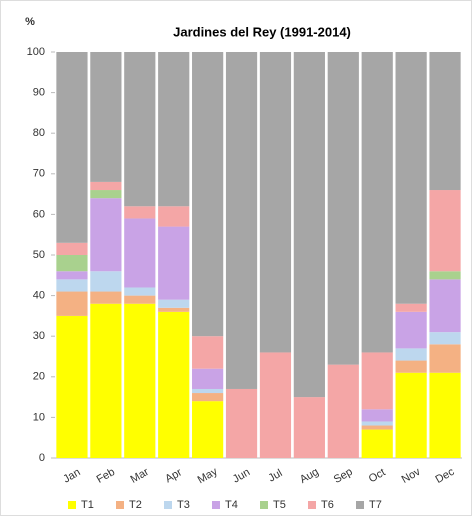  What do you see at coordinates (39, 296) in the screenshot?
I see `y-tick-label: 40` at bounding box center [39, 296].